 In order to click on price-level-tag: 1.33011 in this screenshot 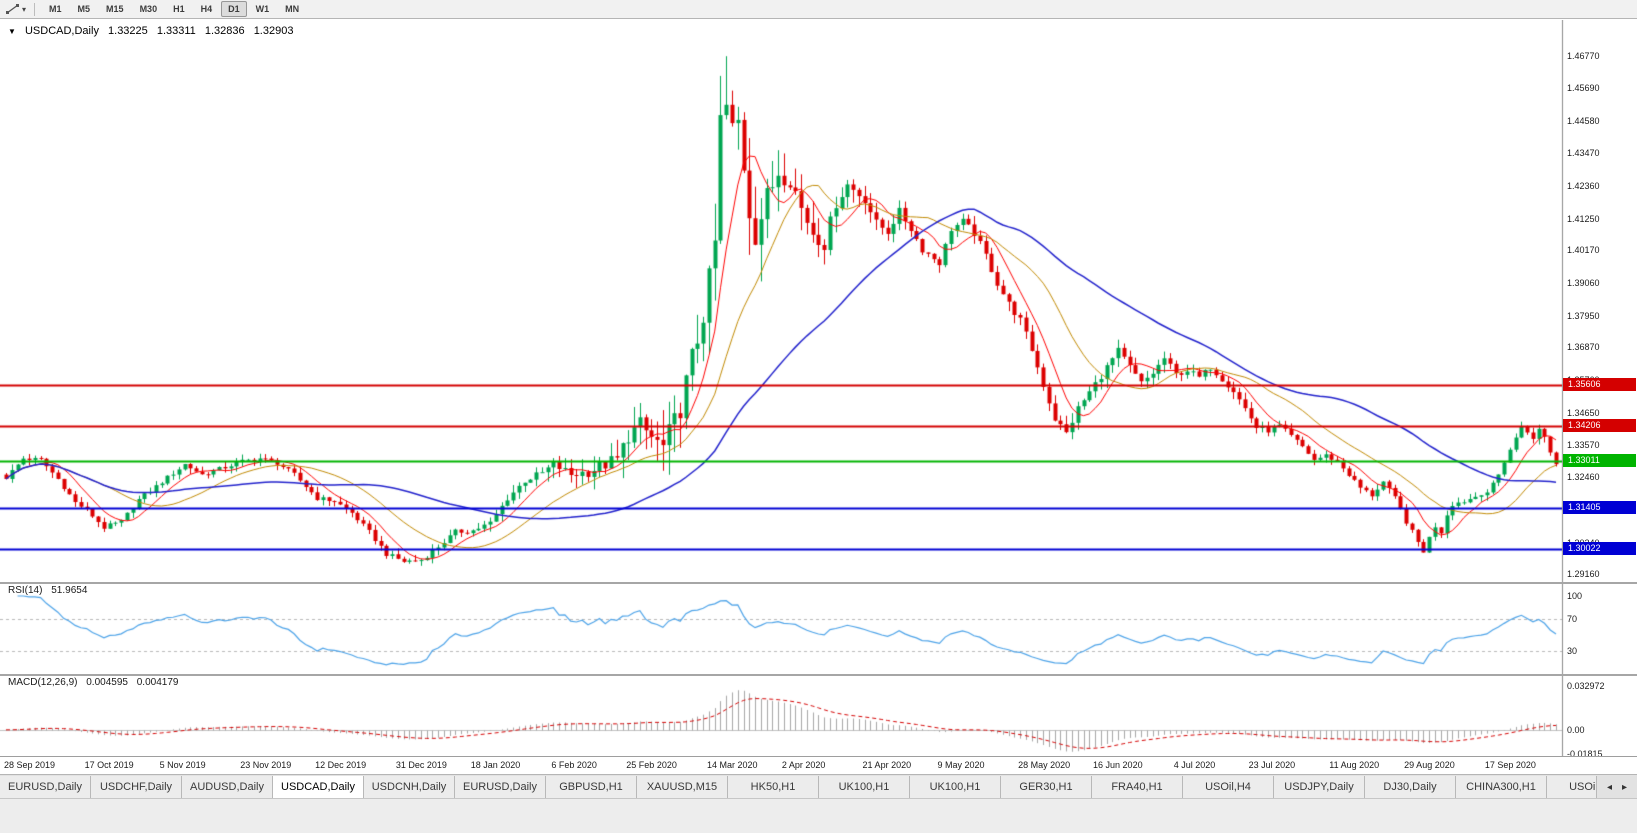, I will do `click(1599, 461)`.